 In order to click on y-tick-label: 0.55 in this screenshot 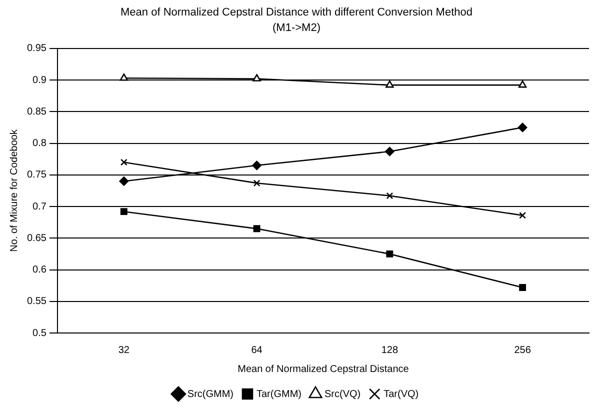, I will do `click(36, 302)`.